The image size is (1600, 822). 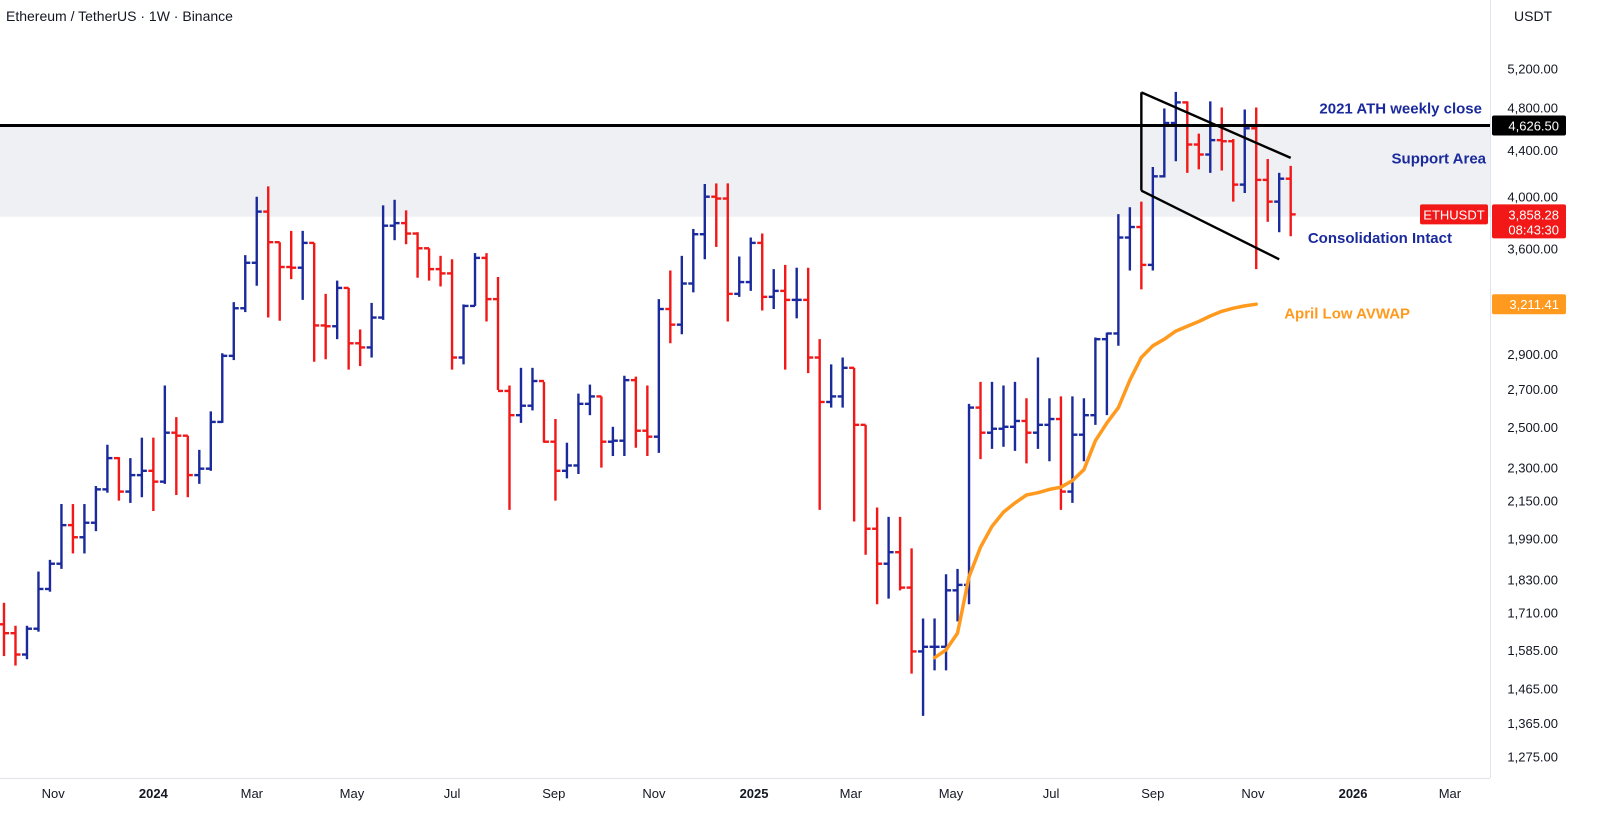 I want to click on currency-label: USDT, so click(x=1533, y=16).